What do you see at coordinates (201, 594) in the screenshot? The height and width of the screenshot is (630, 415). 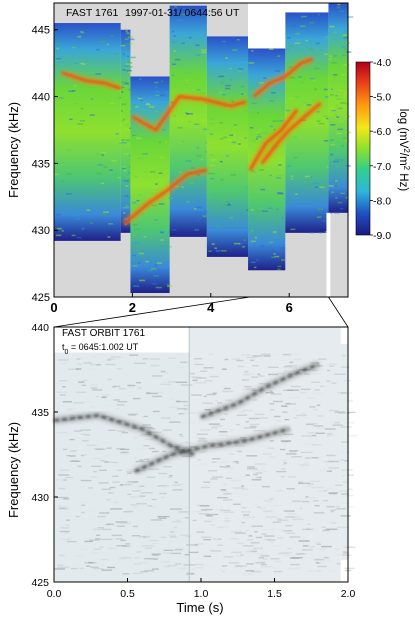 I see `x-tick-label: 1.0` at bounding box center [201, 594].